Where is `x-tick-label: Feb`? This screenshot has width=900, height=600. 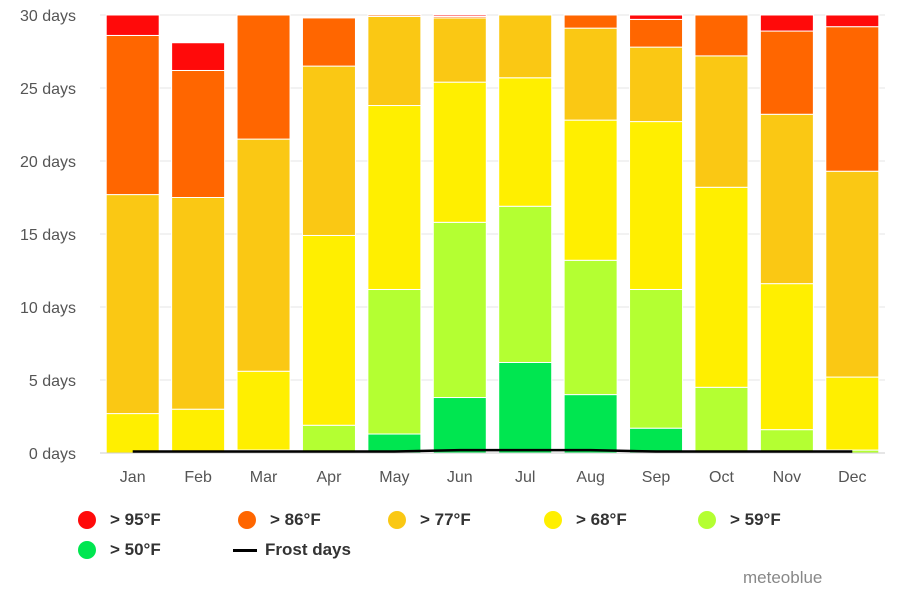
x-tick-label: Feb is located at coordinates (198, 477).